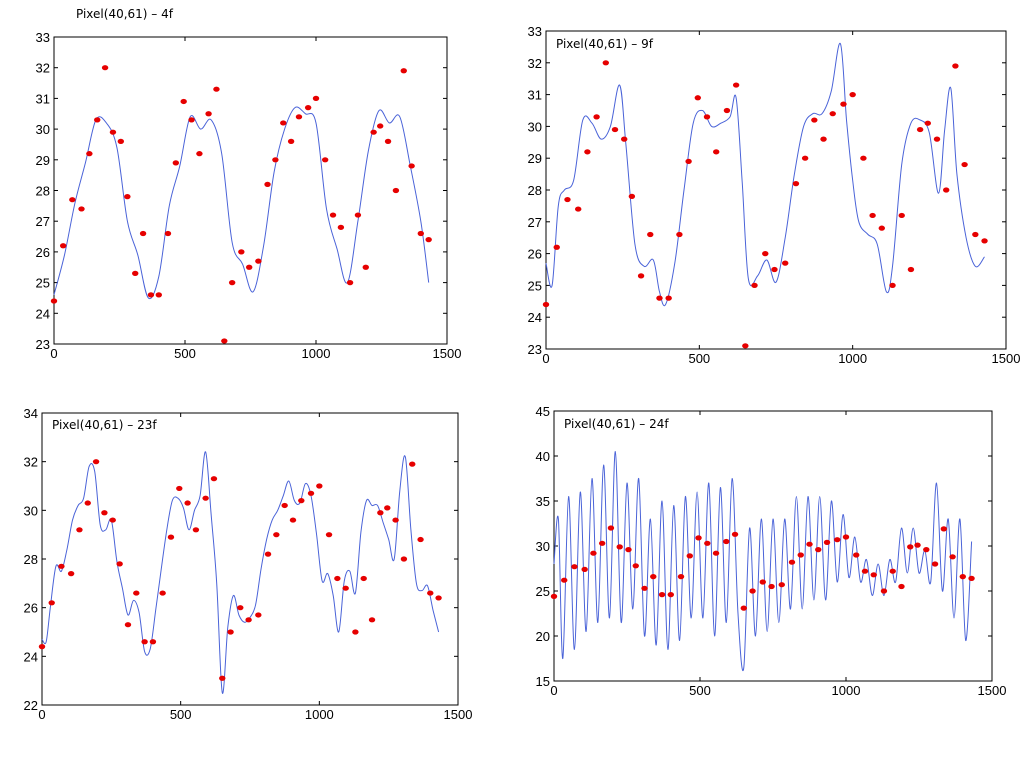 This screenshot has height=768, width=1024. I want to click on y-tick-label: 32, so click(43, 68).